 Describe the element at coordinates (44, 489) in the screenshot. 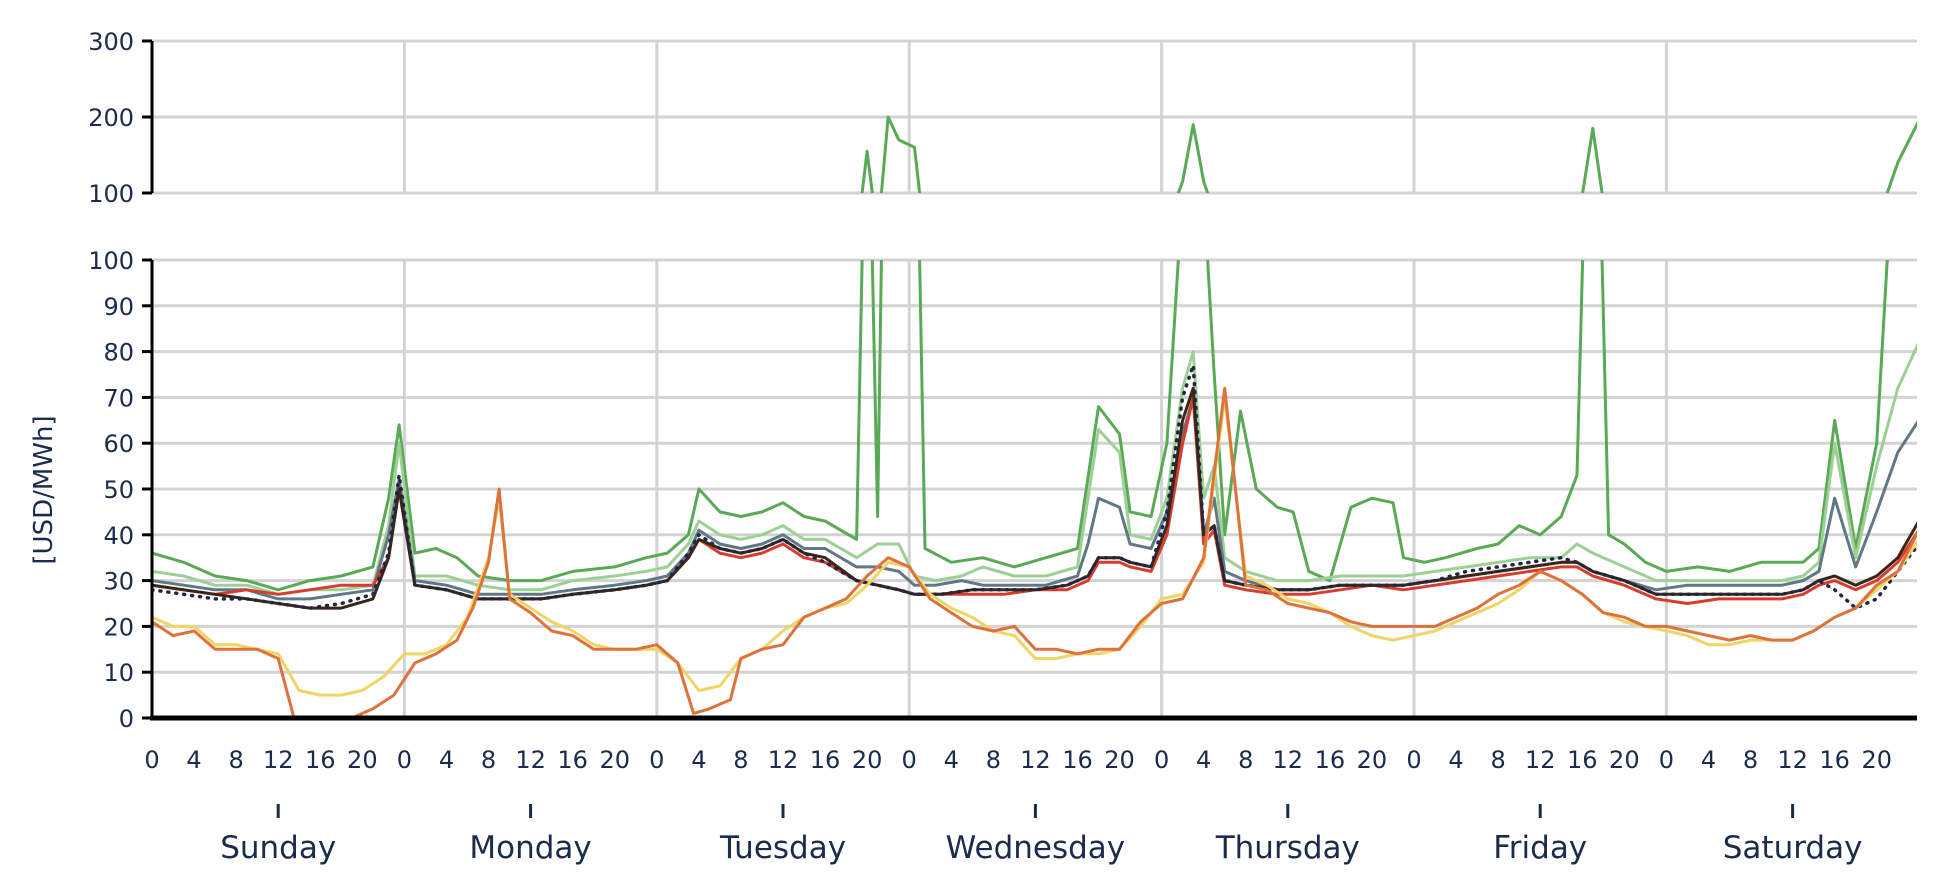

I see `y-axis-label: [USD/MWh]` at that location.